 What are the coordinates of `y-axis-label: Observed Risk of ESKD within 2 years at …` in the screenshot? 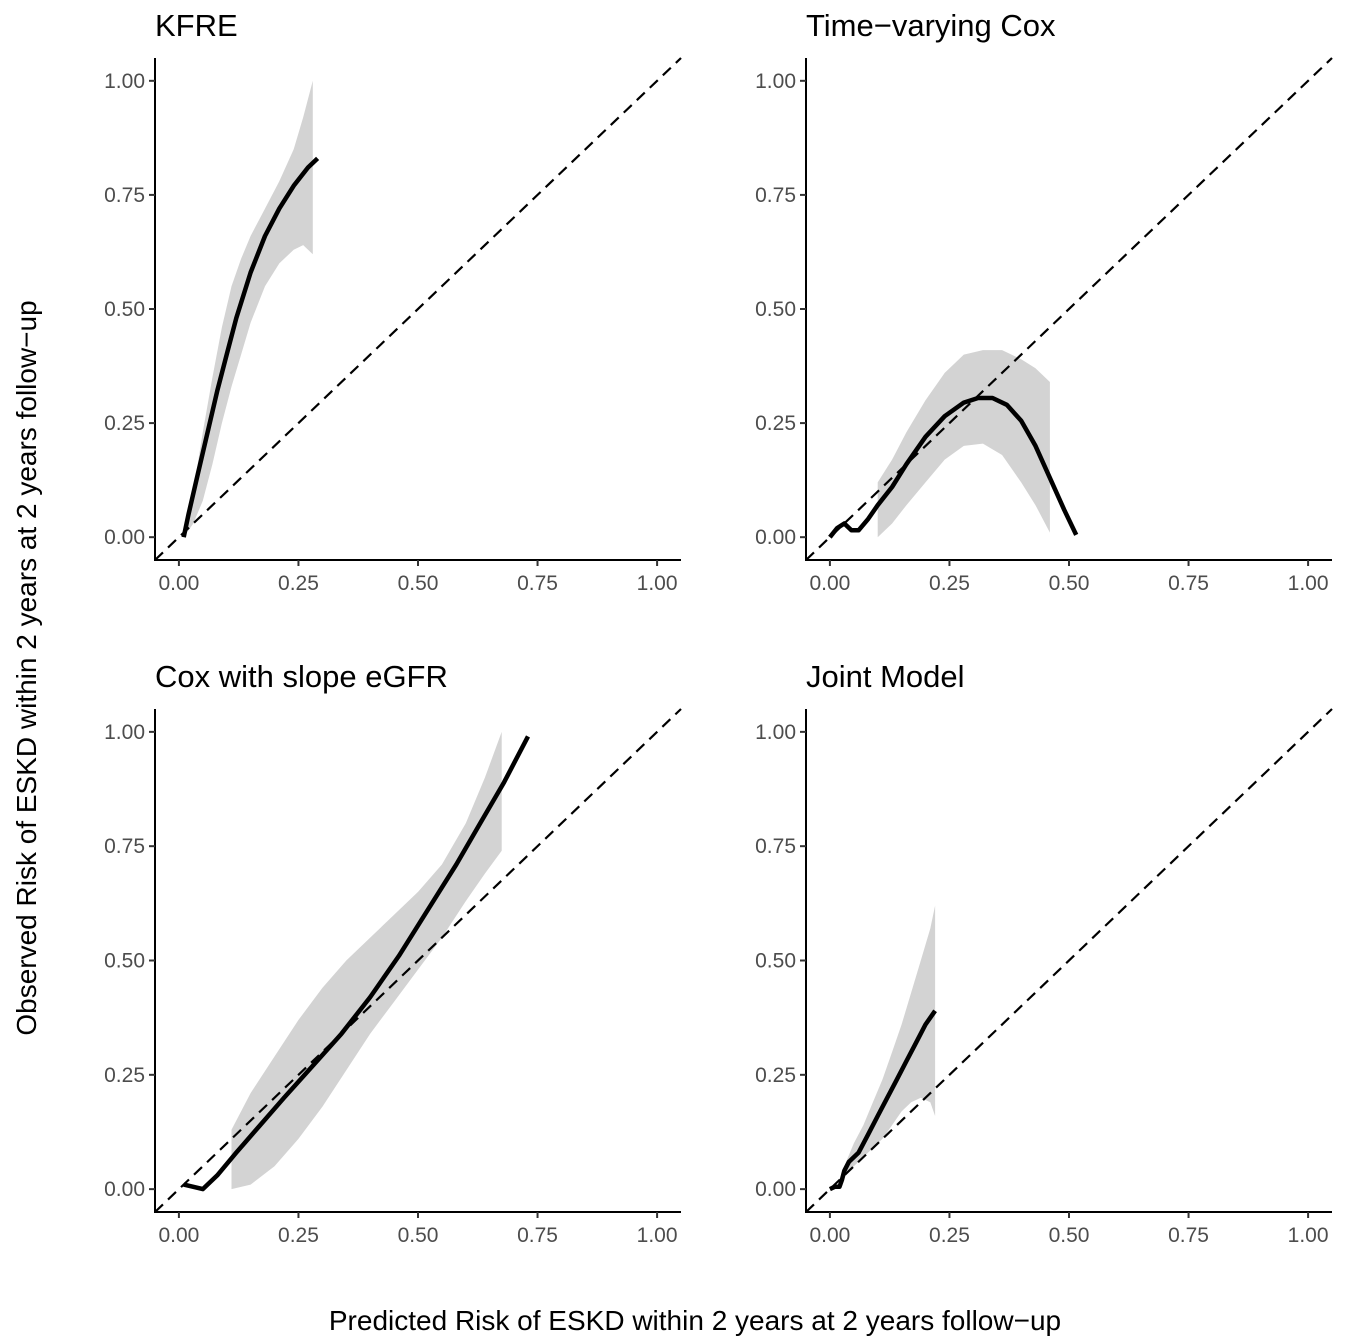 It's located at (26, 667).